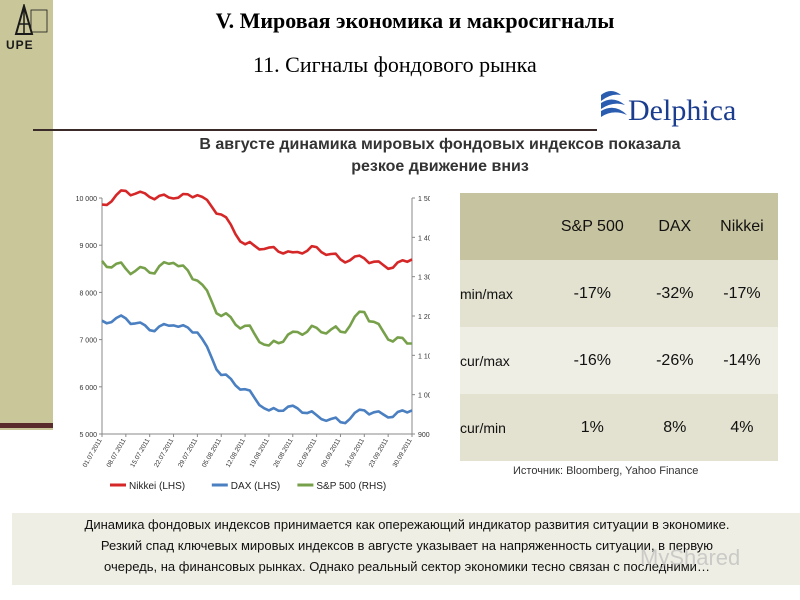 This screenshot has height=600, width=800. Describe the element at coordinates (31, 19) in the screenshot. I see `upe-logo-icon` at that location.